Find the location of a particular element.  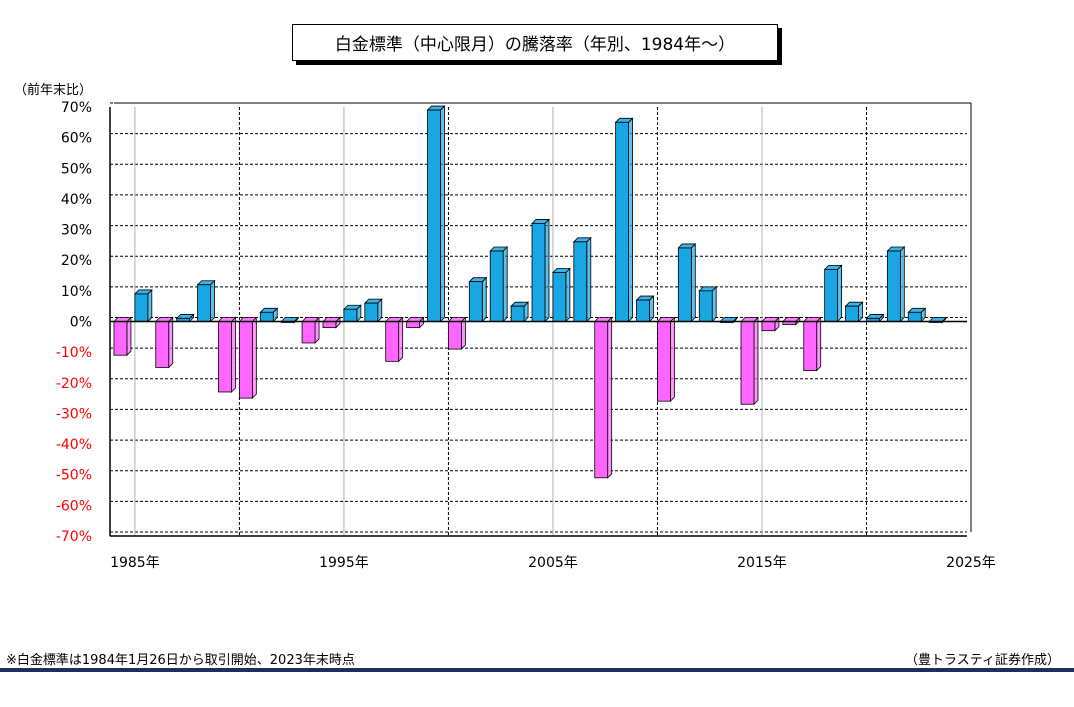

chart-title: 白金標準（中心限月）の騰落率（年別、1984年～） is located at coordinates (535, 42).